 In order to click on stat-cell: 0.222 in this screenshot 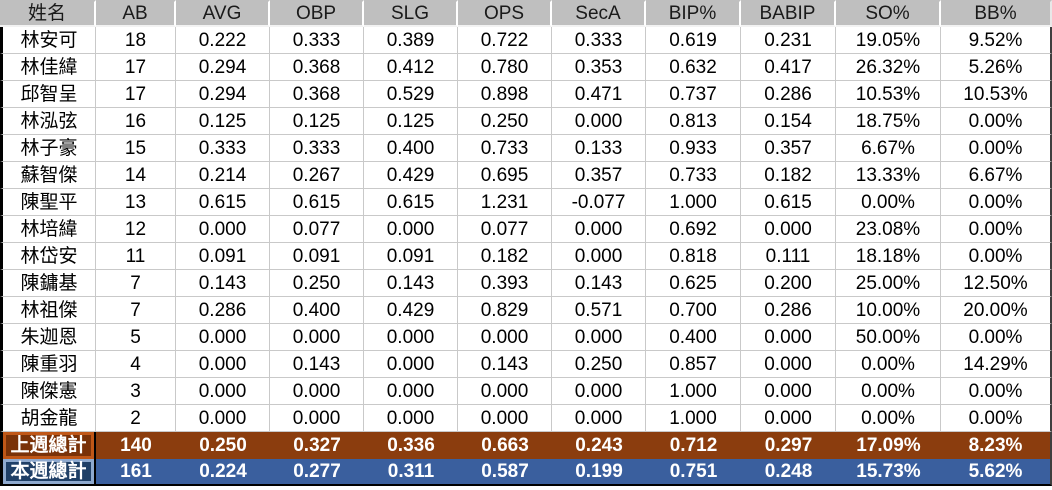, I will do `click(223, 40)`.